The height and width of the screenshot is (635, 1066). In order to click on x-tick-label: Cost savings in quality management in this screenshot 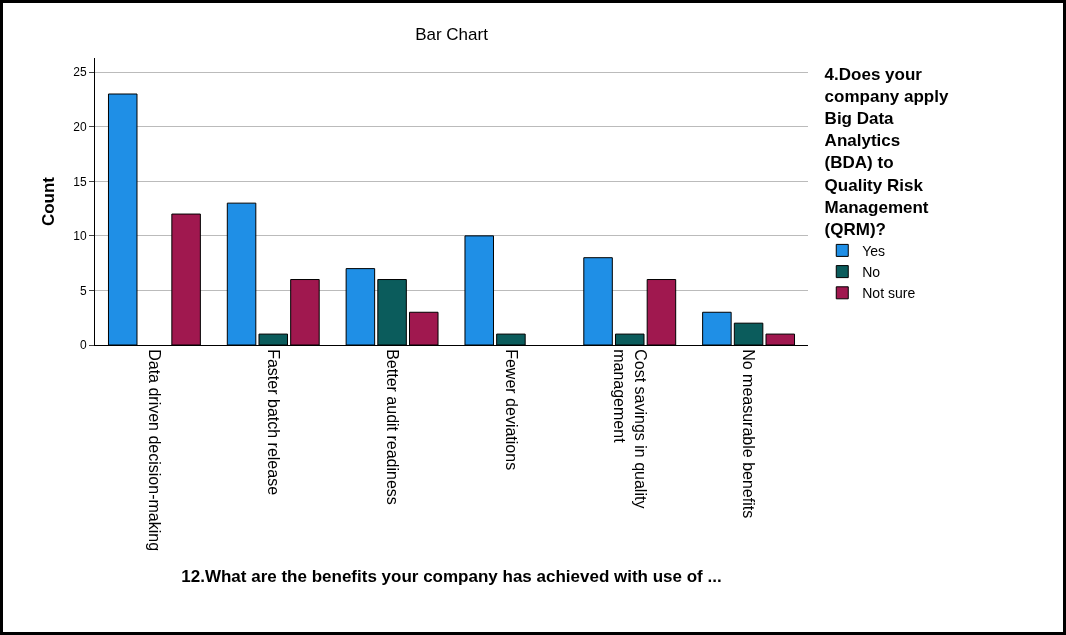, I will do `click(630, 429)`.